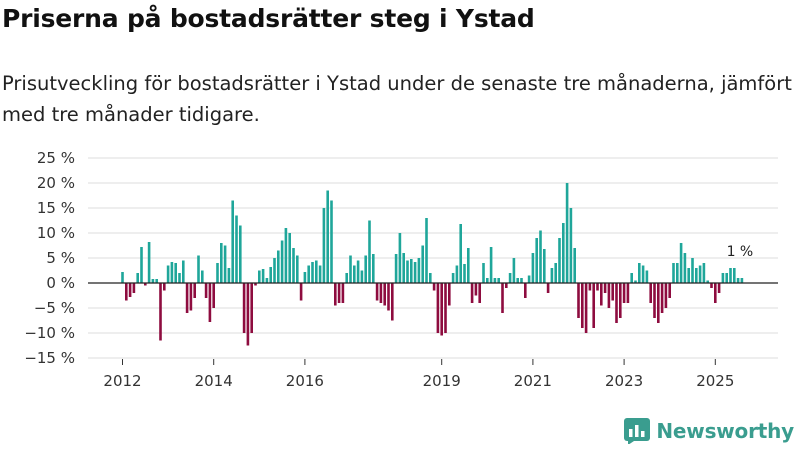  Describe the element at coordinates (533, 381) in the screenshot. I see `x-tick-label: 2021` at that location.